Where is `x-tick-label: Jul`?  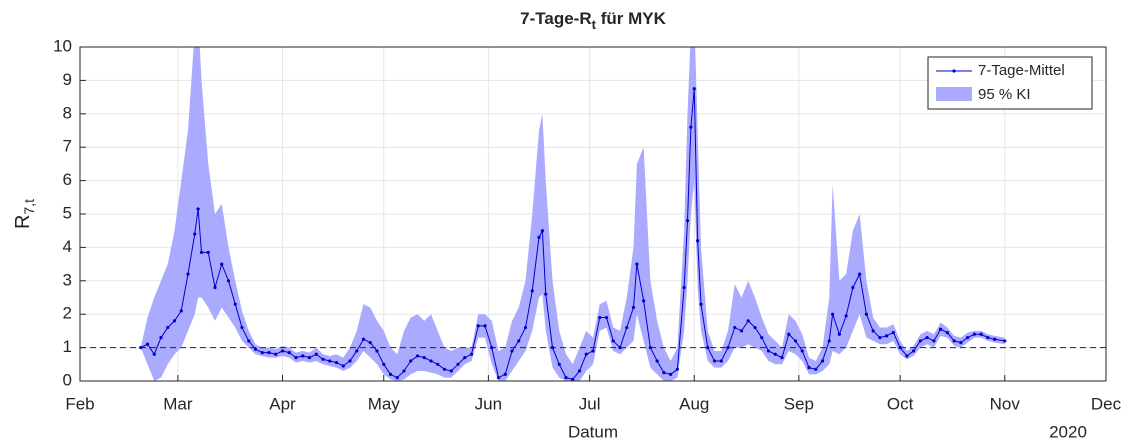 x-tick-label: Jul is located at coordinates (590, 403).